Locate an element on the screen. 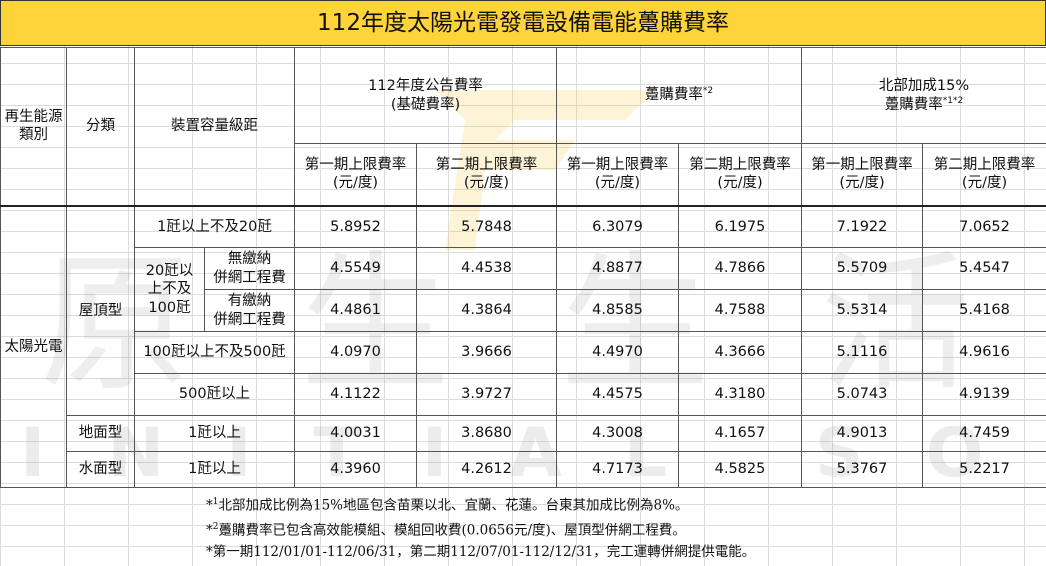  header-source: 再生能源類別 is located at coordinates (33, 126).